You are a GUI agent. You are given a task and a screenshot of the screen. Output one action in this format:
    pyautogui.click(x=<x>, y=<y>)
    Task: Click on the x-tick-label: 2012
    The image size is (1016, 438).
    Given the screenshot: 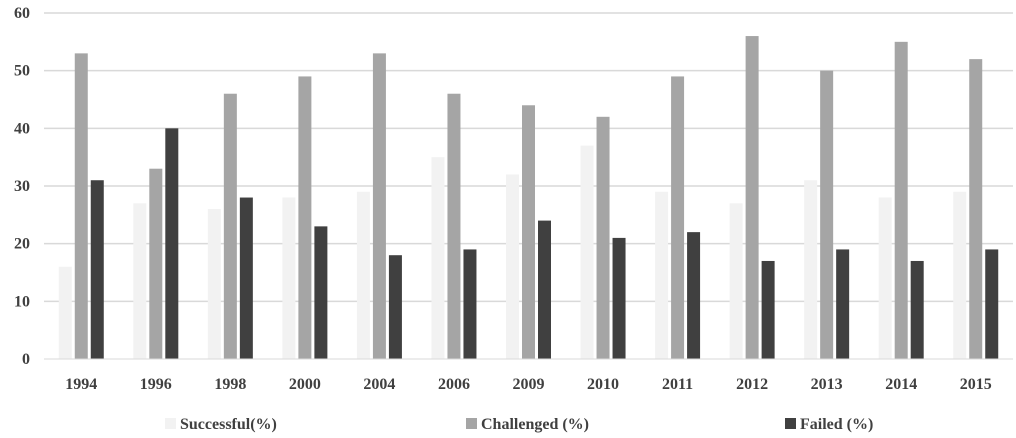 What is the action you would take?
    pyautogui.click(x=752, y=384)
    